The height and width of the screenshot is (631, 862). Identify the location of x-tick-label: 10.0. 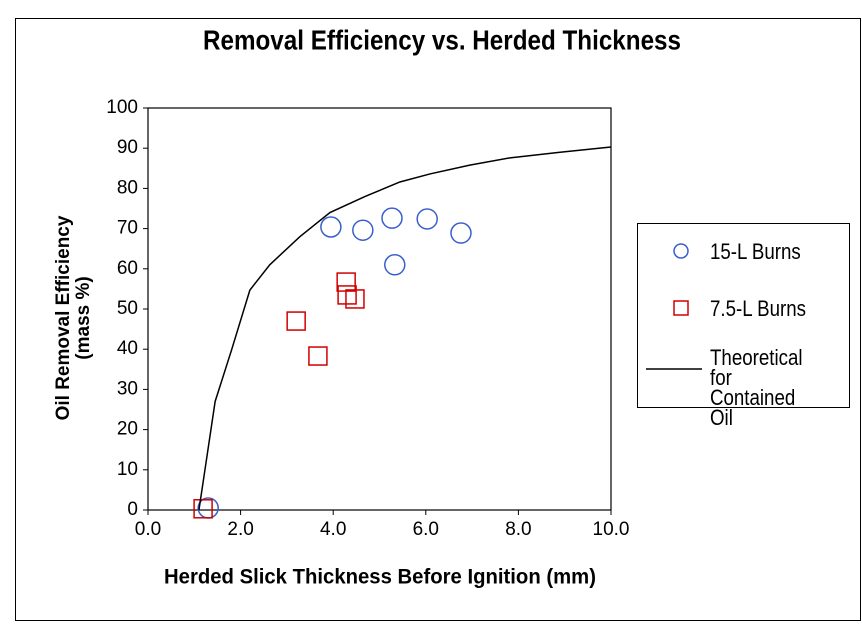
(611, 529).